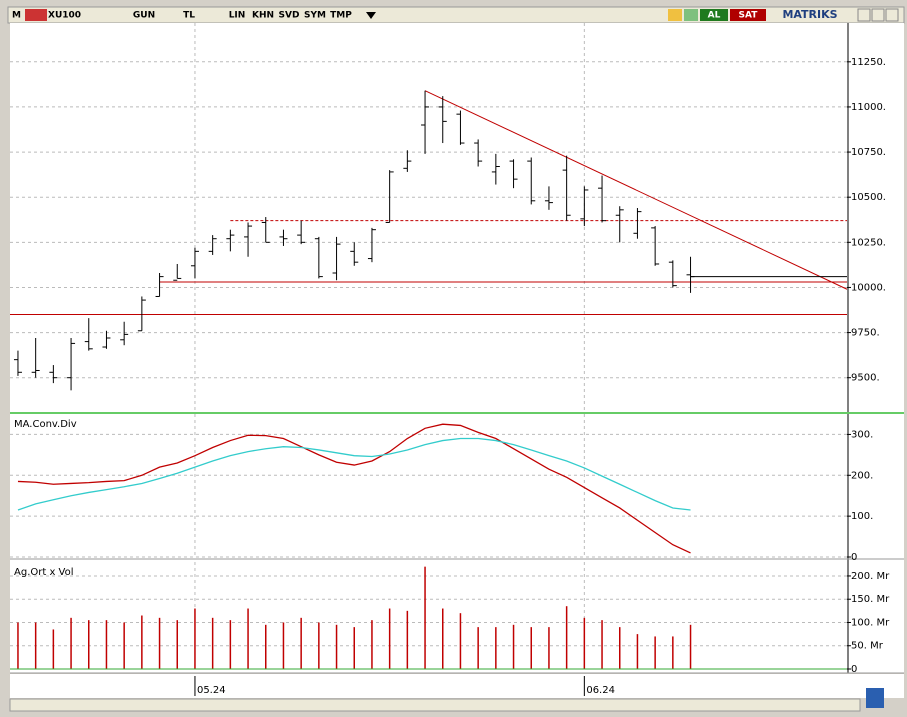 The width and height of the screenshot is (907, 717). I want to click on scrollbar, so click(435, 705).